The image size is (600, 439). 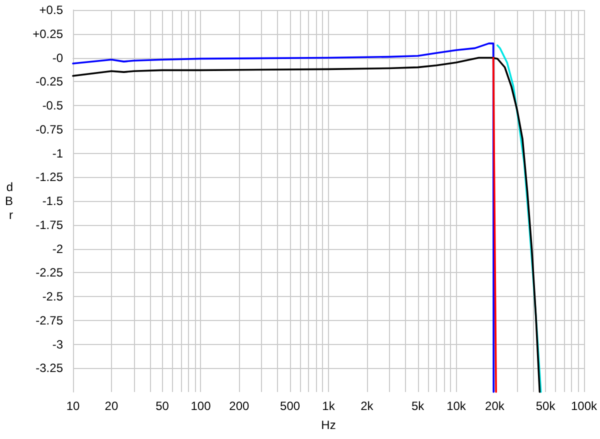 I want to click on y-axis-title: dBr, so click(x=8, y=201).